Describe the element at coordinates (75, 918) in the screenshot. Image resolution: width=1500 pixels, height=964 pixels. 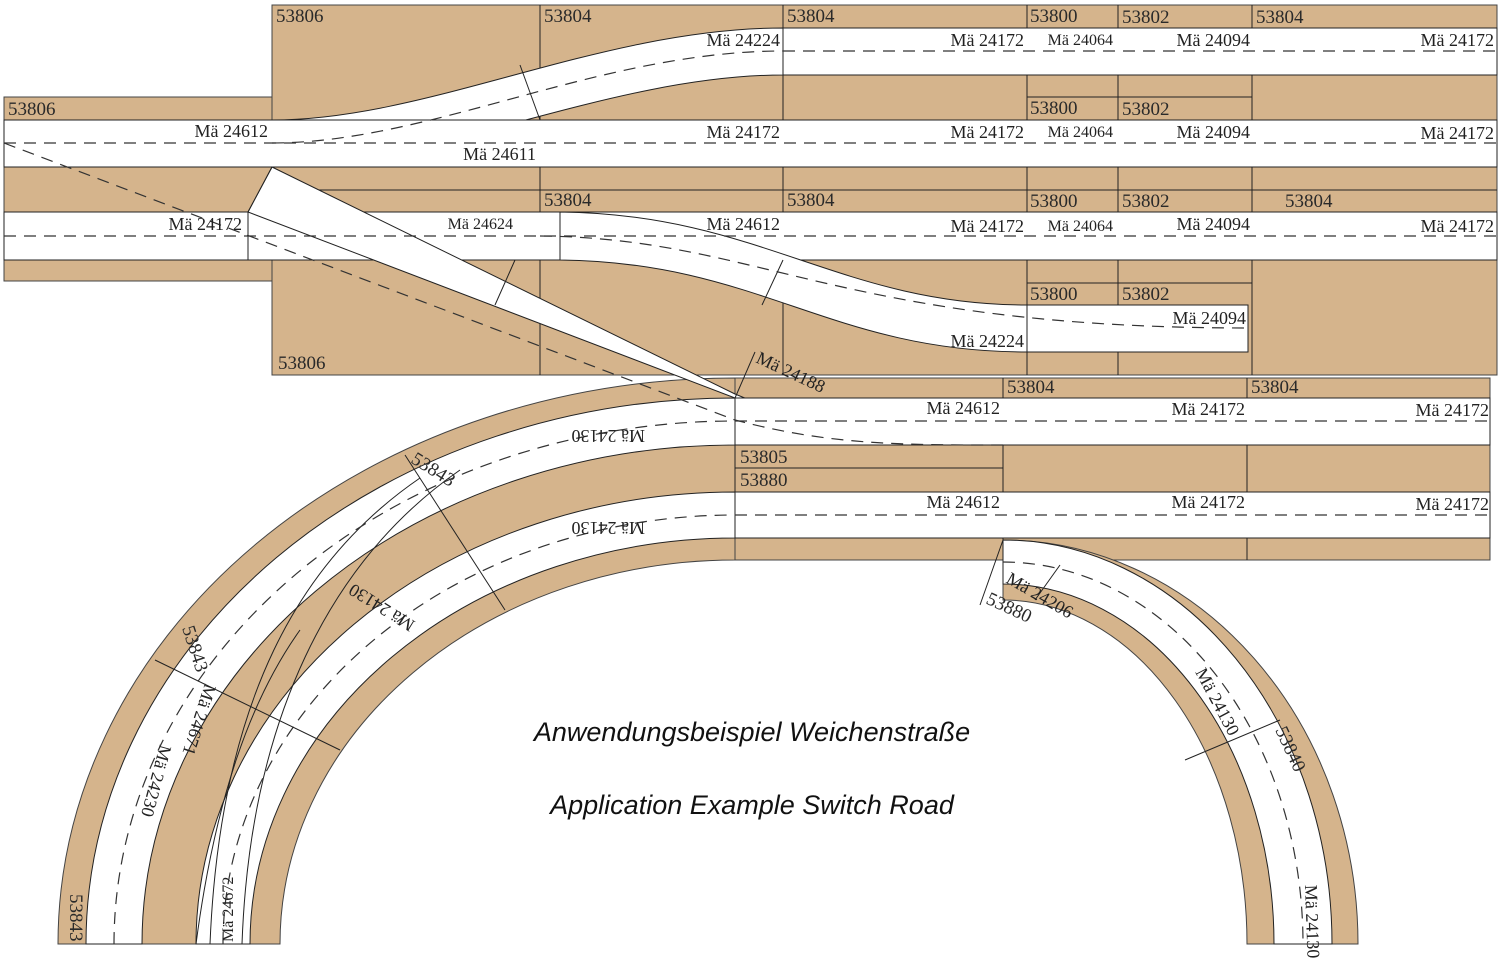
I see `module-label: 53843` at that location.